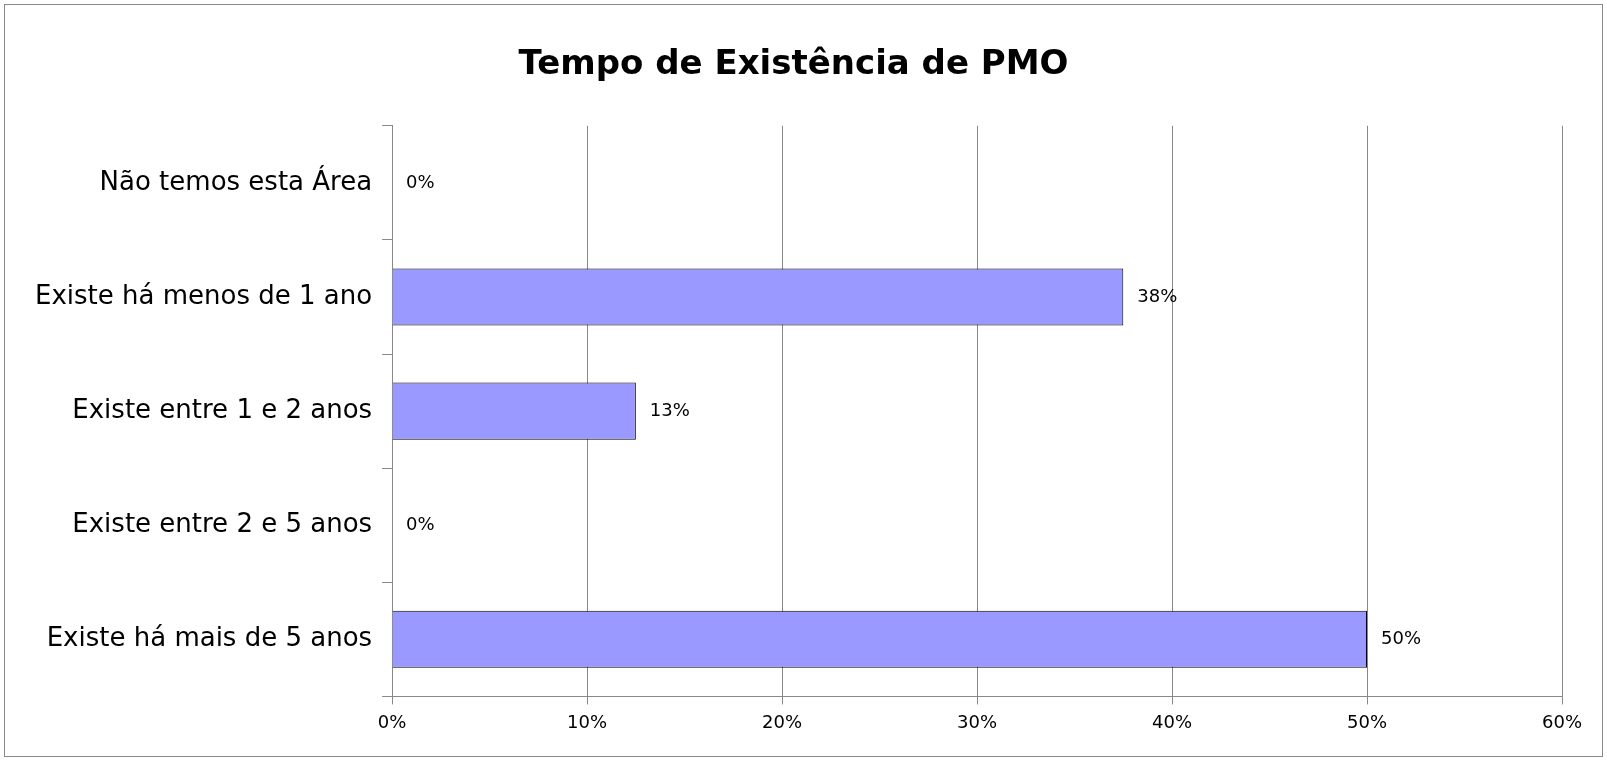  What do you see at coordinates (1172, 721) in the screenshot?
I see `x-tick-label: 40%` at bounding box center [1172, 721].